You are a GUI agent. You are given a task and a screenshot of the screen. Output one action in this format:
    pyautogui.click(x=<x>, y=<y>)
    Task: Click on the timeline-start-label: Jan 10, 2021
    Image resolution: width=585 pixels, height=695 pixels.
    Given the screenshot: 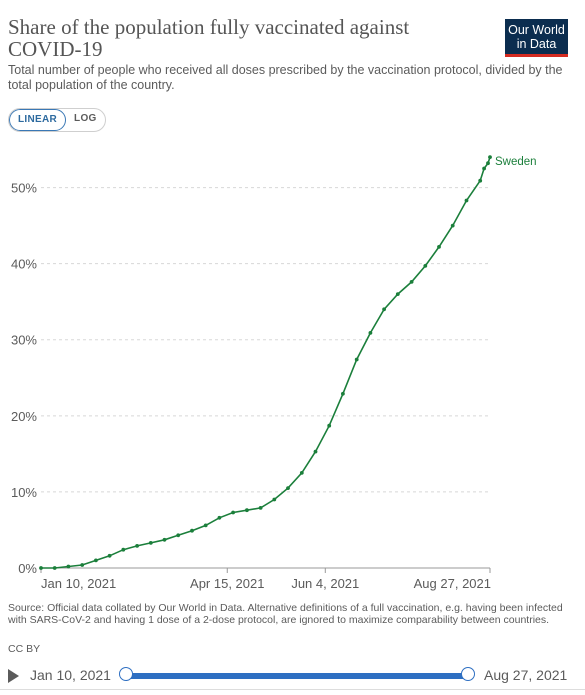 What is the action you would take?
    pyautogui.click(x=70, y=675)
    